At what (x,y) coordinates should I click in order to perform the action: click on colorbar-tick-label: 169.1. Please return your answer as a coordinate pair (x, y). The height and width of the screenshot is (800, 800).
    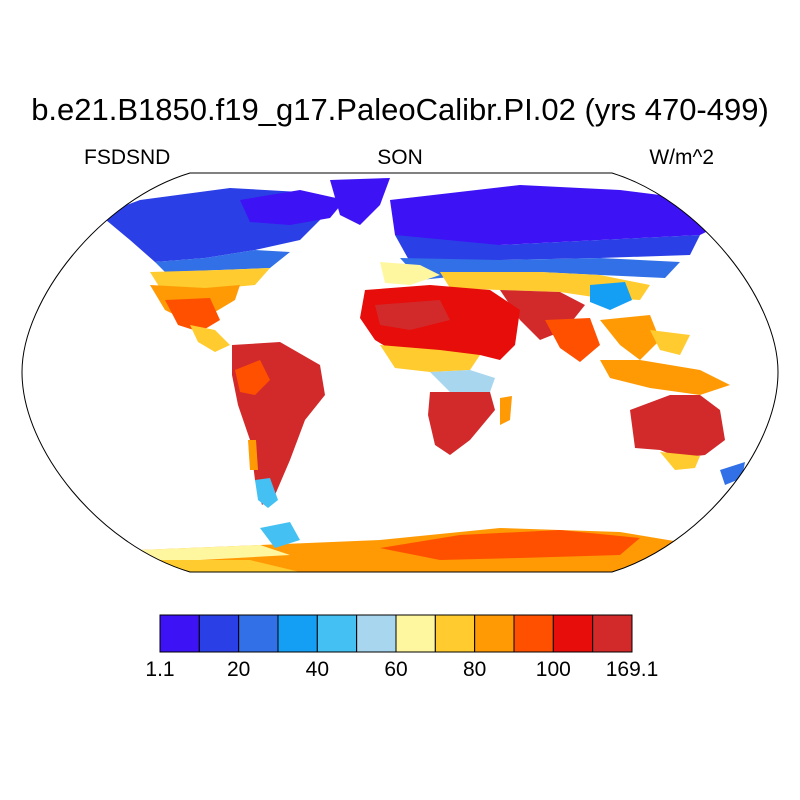
    Looking at the image, I should click on (632, 669).